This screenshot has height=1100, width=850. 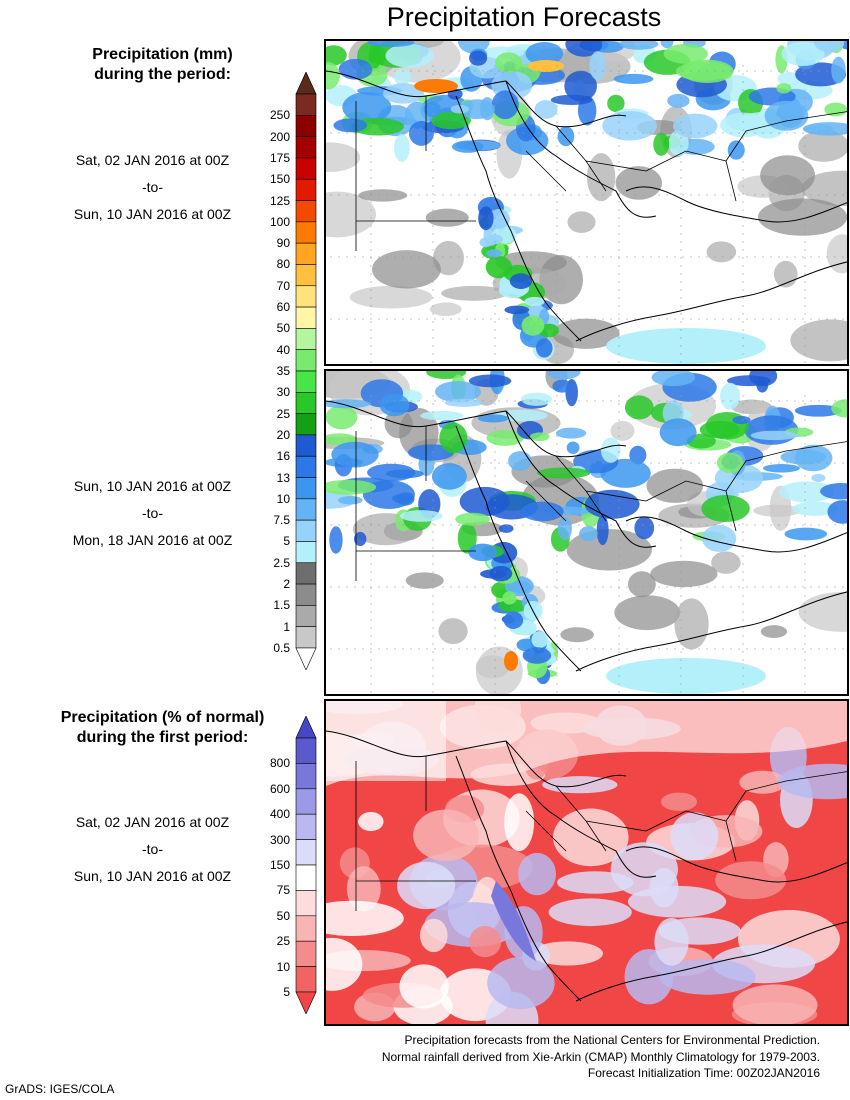 What do you see at coordinates (152, 187) in the screenshot?
I see `period-a-sep: -to-` at bounding box center [152, 187].